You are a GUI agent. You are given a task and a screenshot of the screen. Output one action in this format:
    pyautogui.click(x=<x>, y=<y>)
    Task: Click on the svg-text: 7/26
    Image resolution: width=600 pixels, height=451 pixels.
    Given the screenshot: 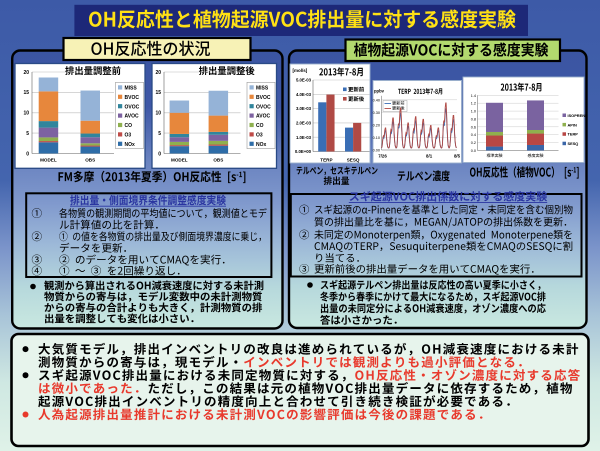 What is the action you would take?
    pyautogui.click(x=382, y=155)
    